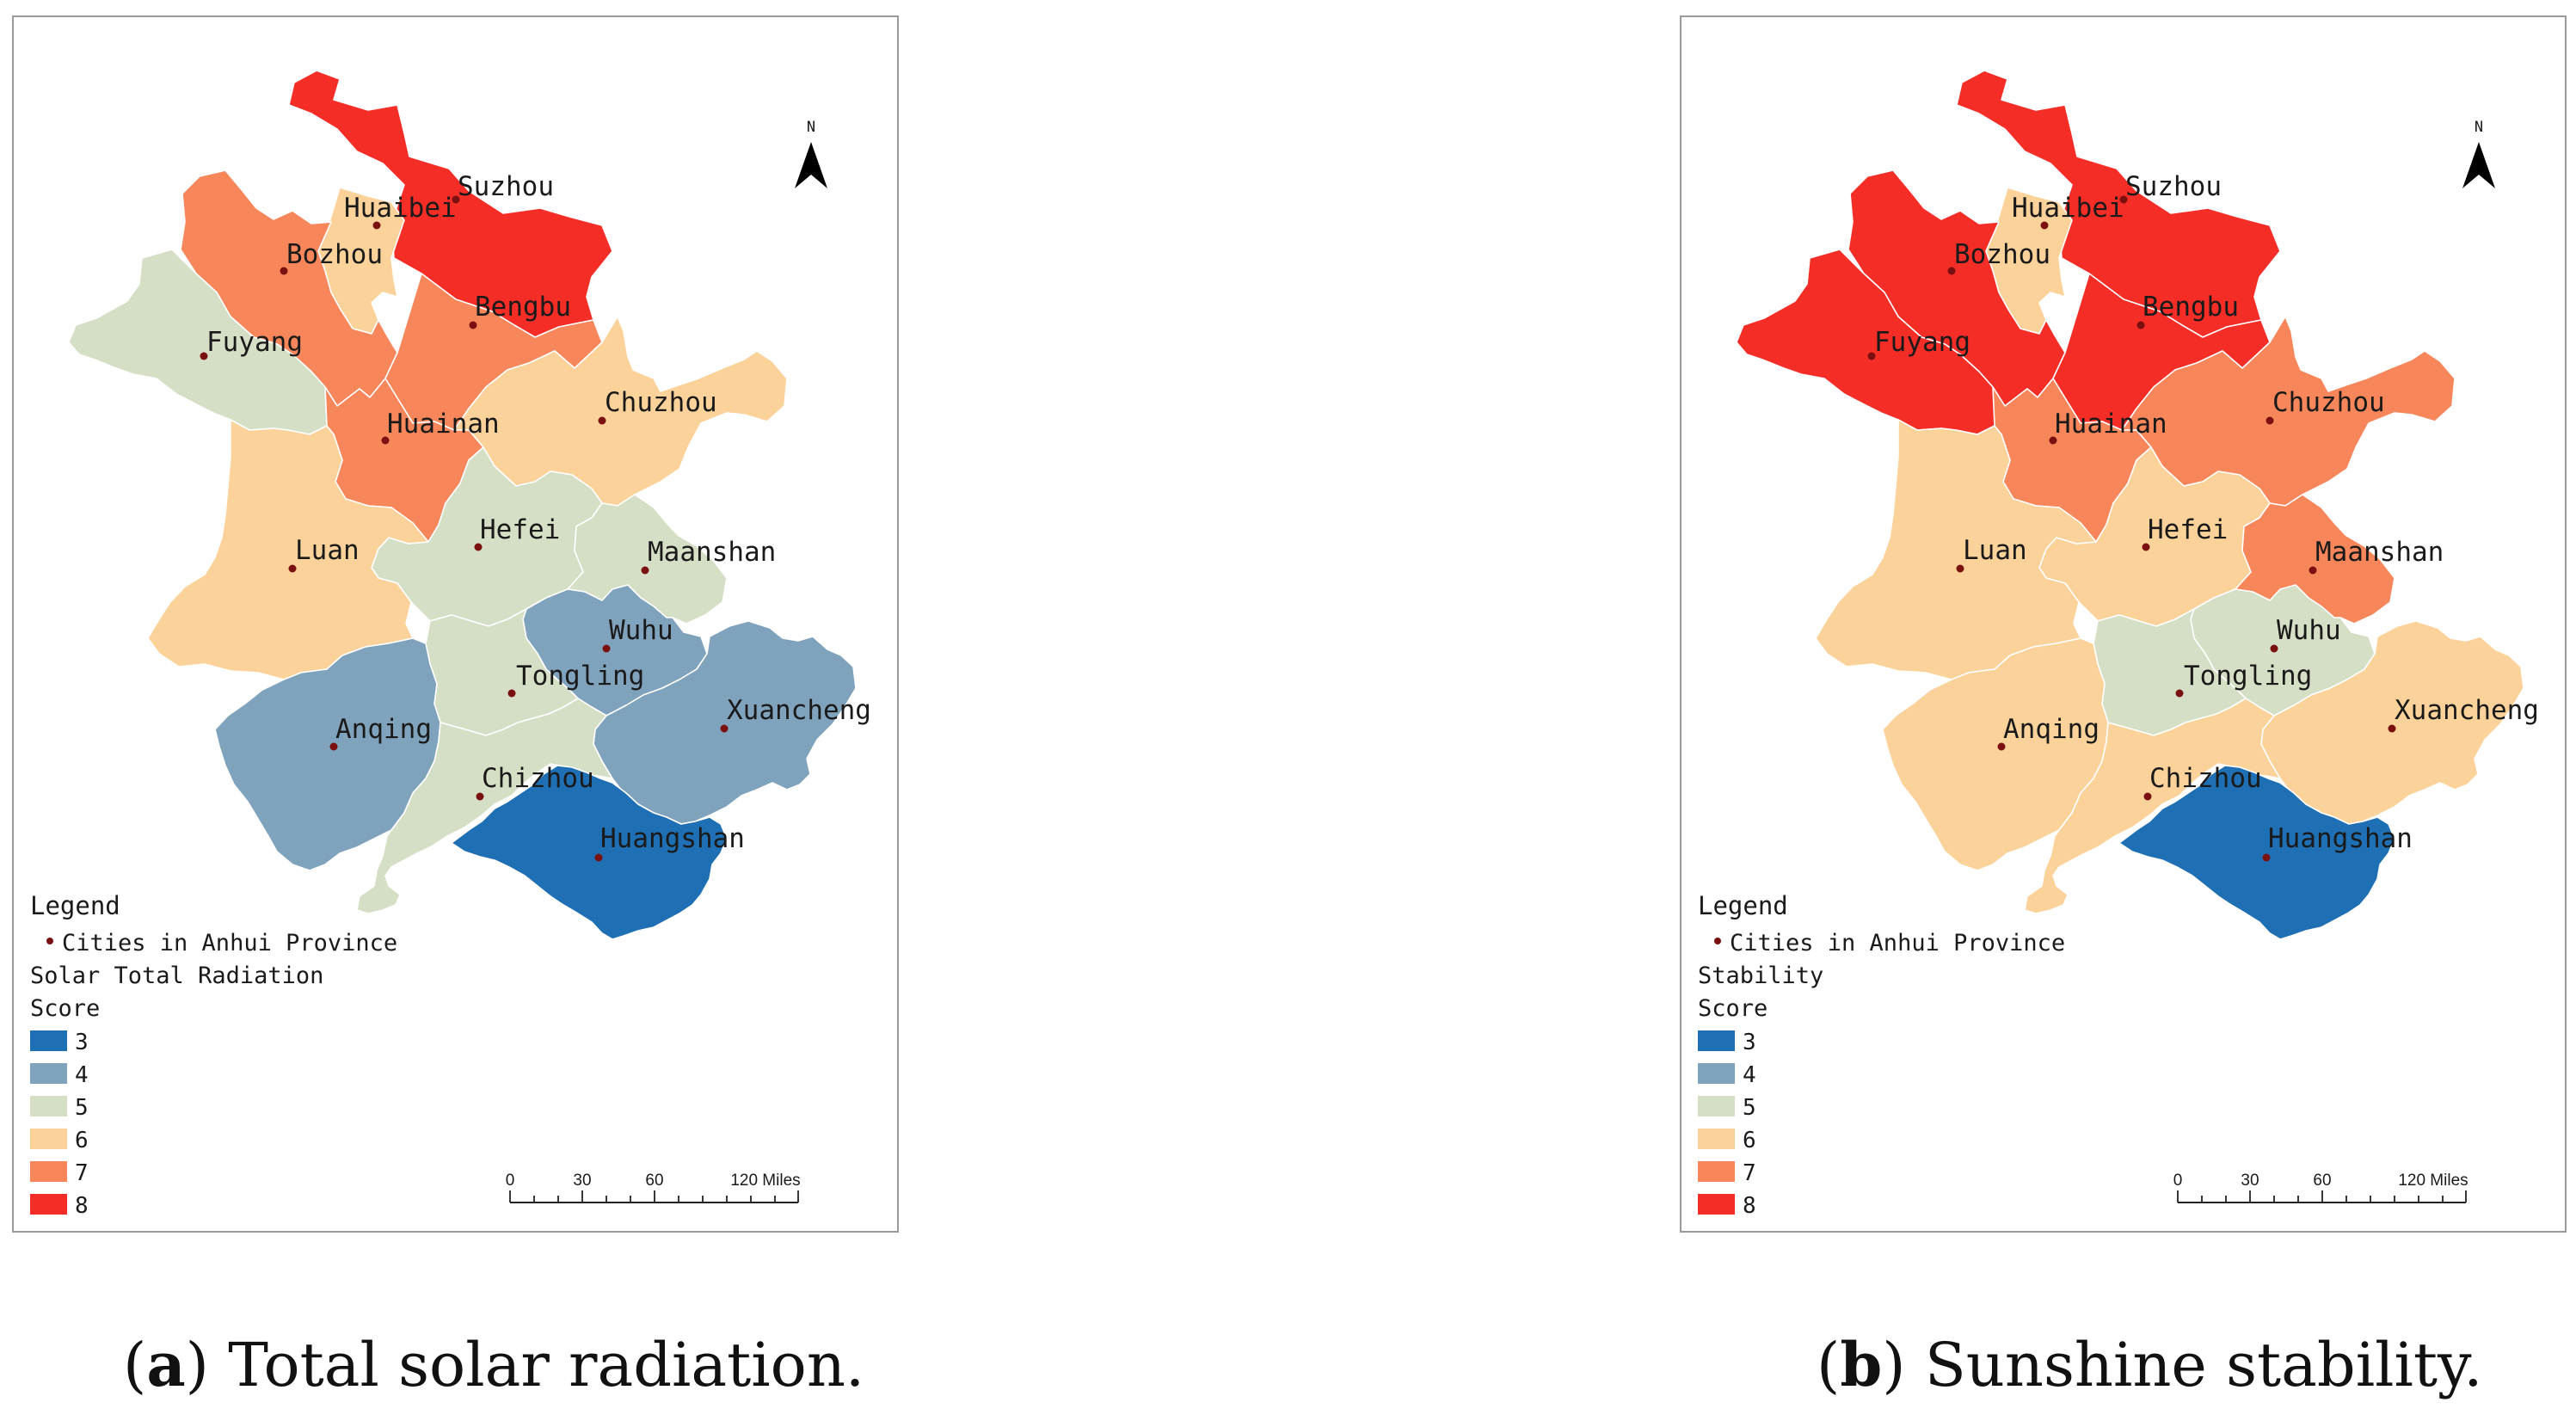  Describe the element at coordinates (1749, 1042) in the screenshot. I see `legend-class-label-3: 3` at that location.